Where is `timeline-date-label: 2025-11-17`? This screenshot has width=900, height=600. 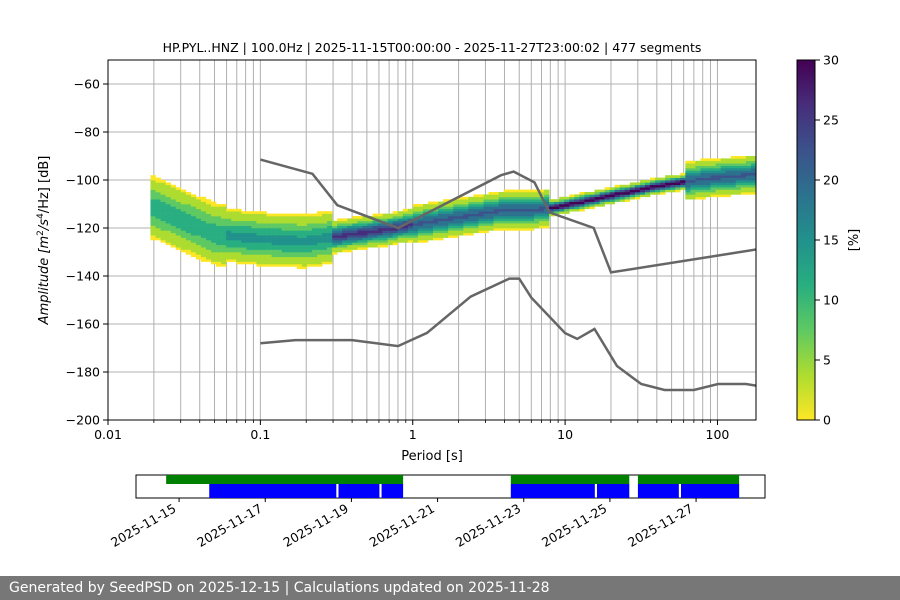
timeline-date-label: 2025-11-17 is located at coordinates (229, 525).